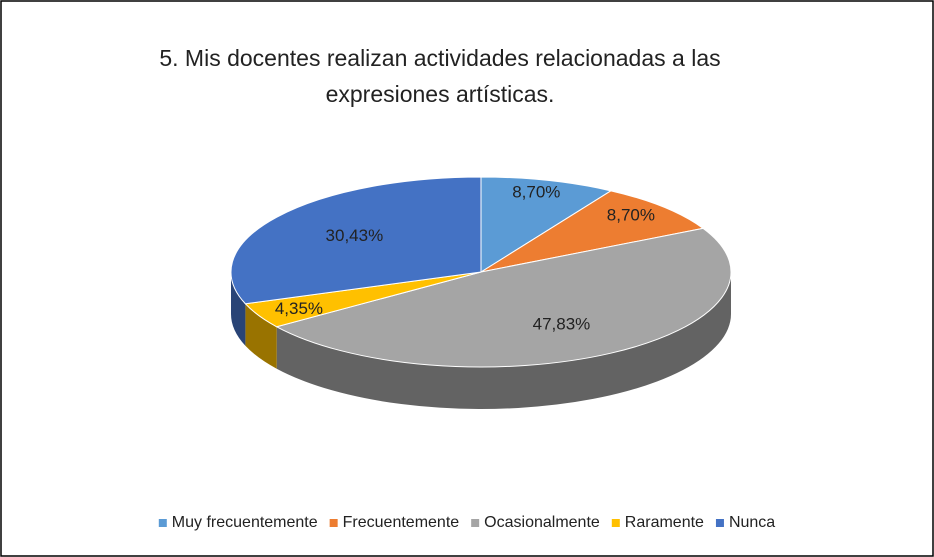  What do you see at coordinates (245, 522) in the screenshot?
I see `legend-label: Muy frecuentemente` at bounding box center [245, 522].